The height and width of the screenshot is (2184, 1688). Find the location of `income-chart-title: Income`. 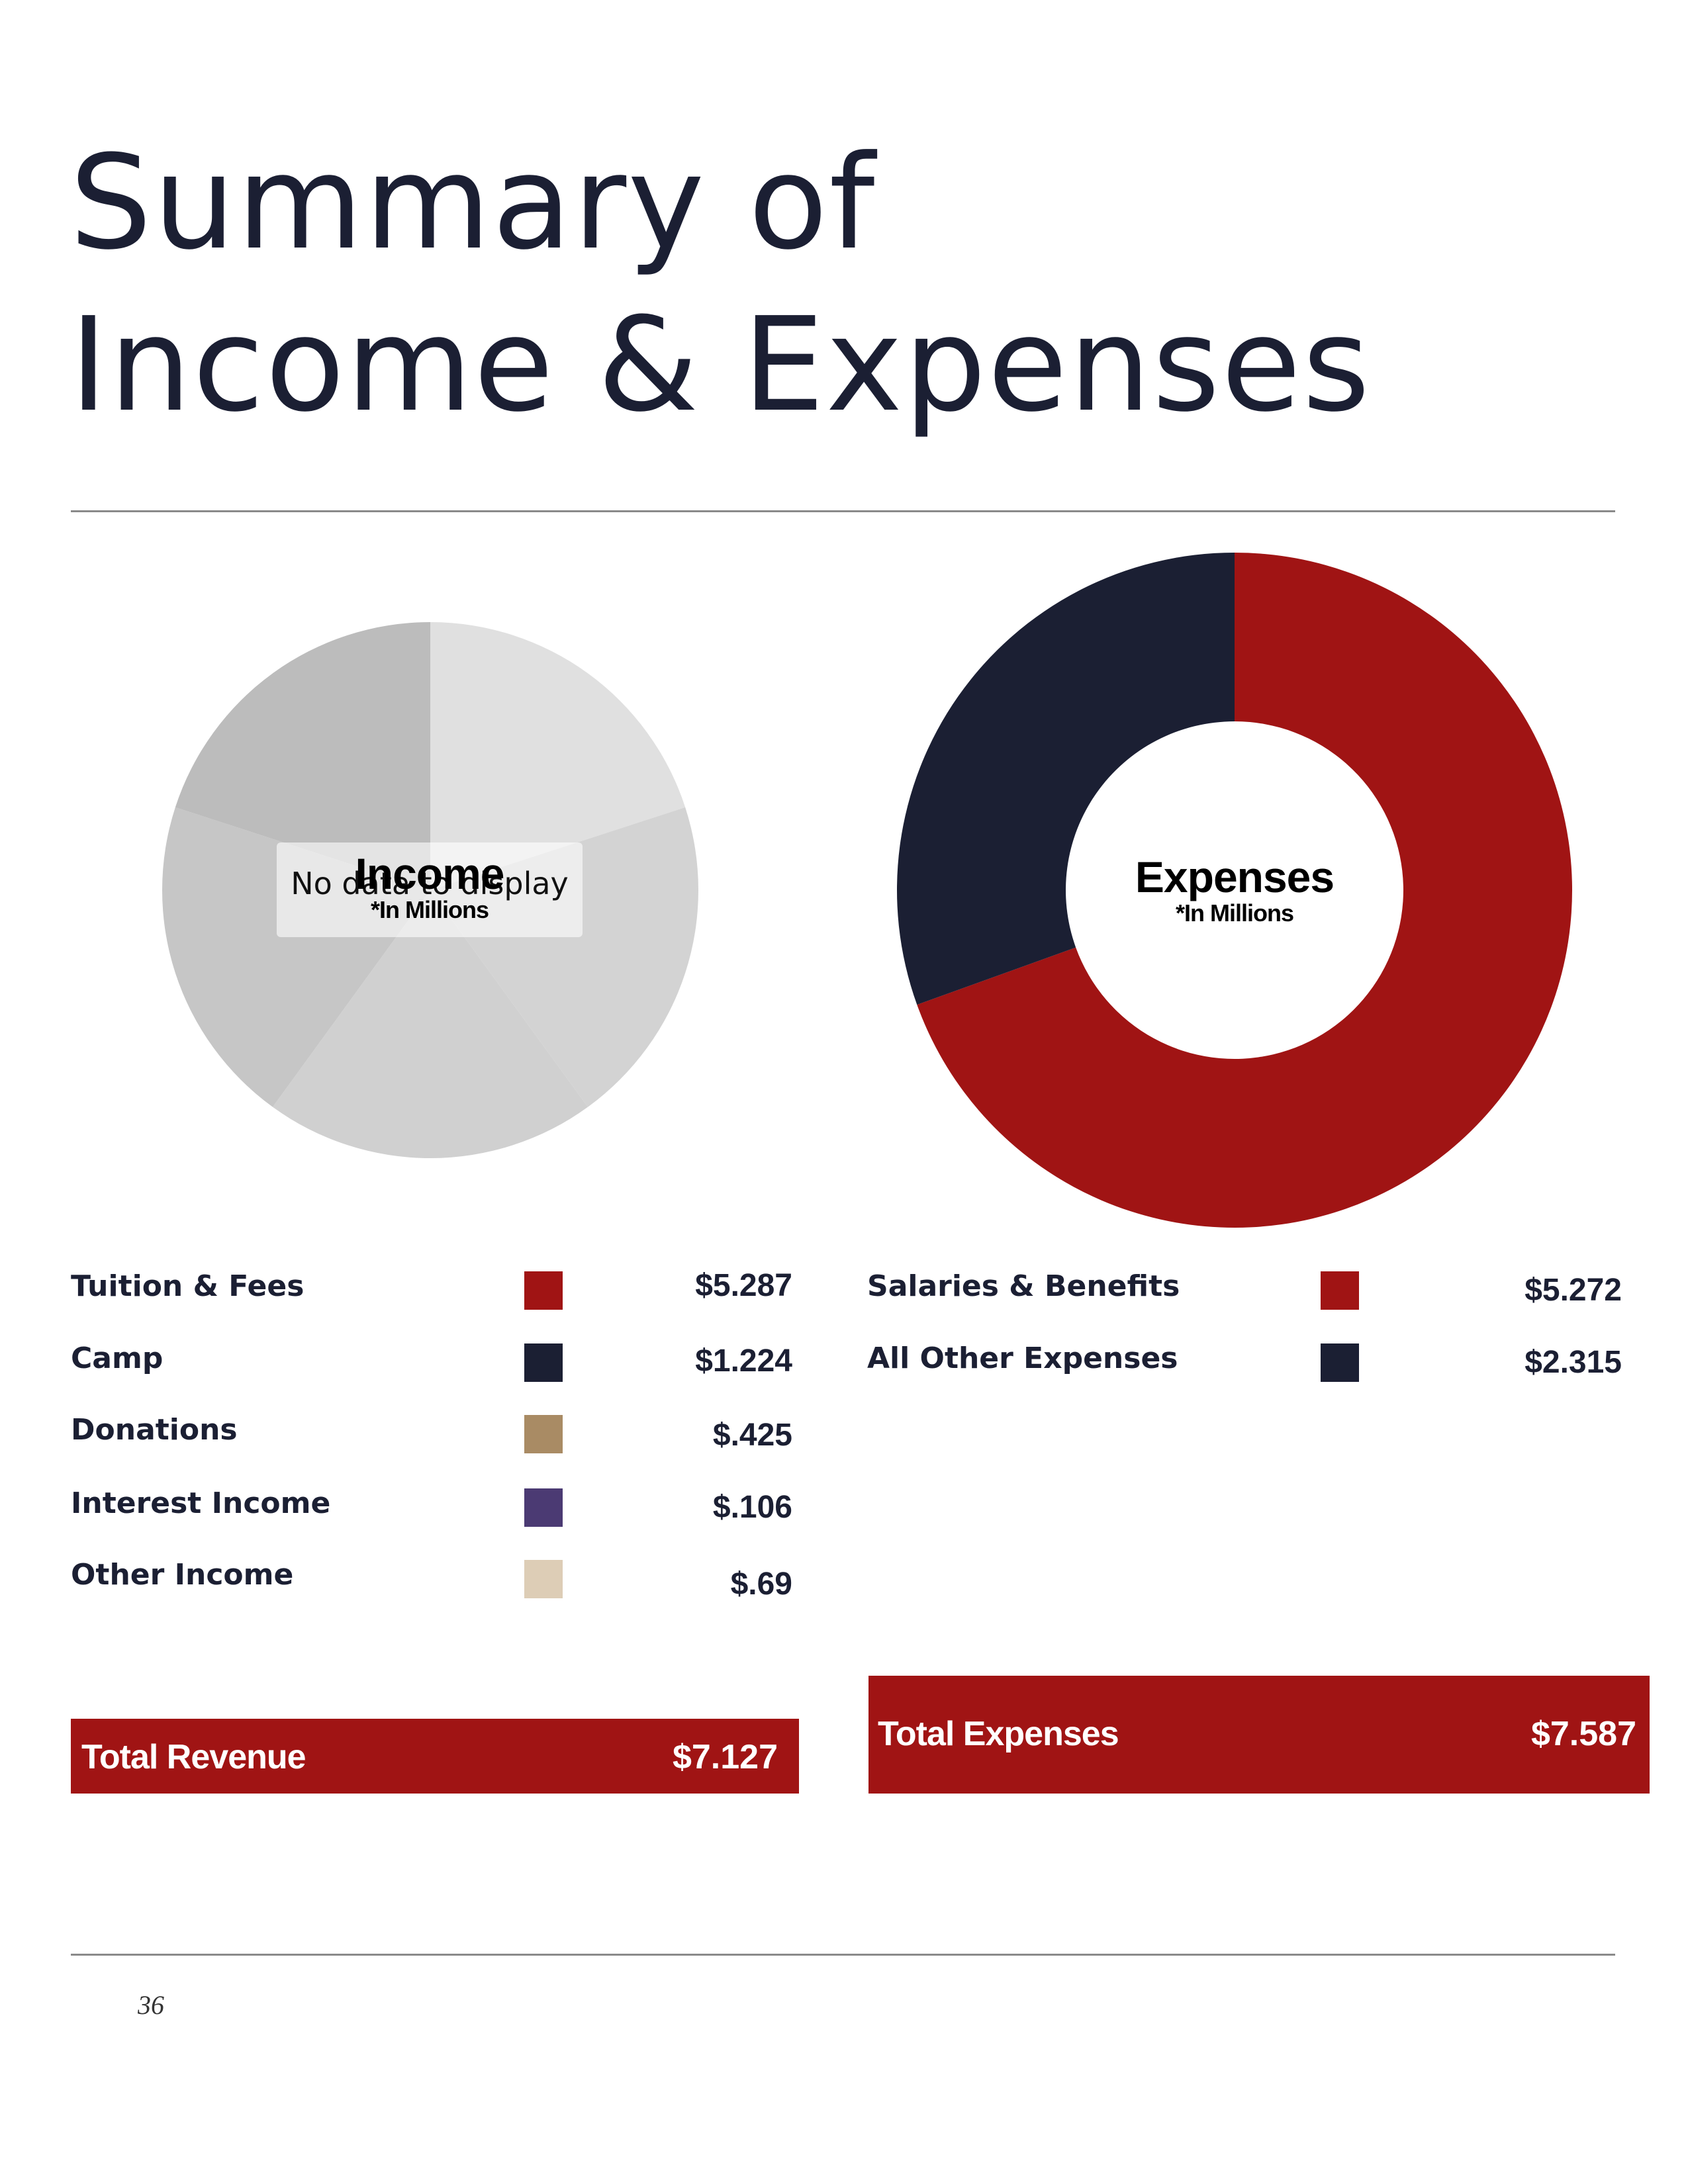

income-chart-title: Income is located at coordinates (429, 873).